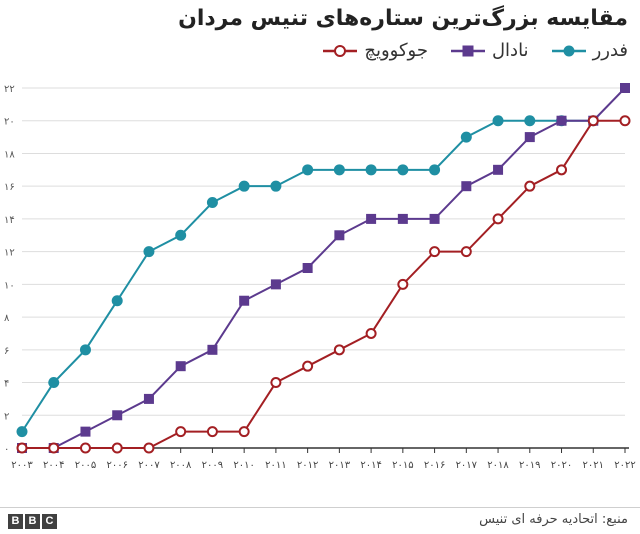 The width and height of the screenshot is (640, 534). Describe the element at coordinates (402, 465) in the screenshot. I see `x-tick-label: ۲۰۱۵` at that location.